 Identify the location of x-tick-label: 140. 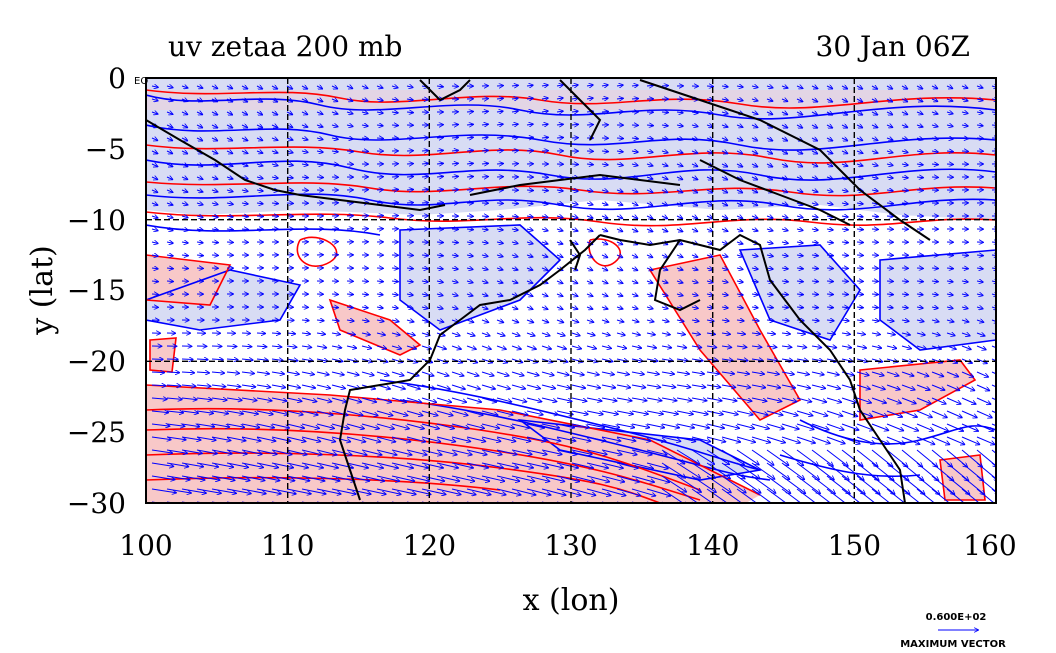
(712, 545).